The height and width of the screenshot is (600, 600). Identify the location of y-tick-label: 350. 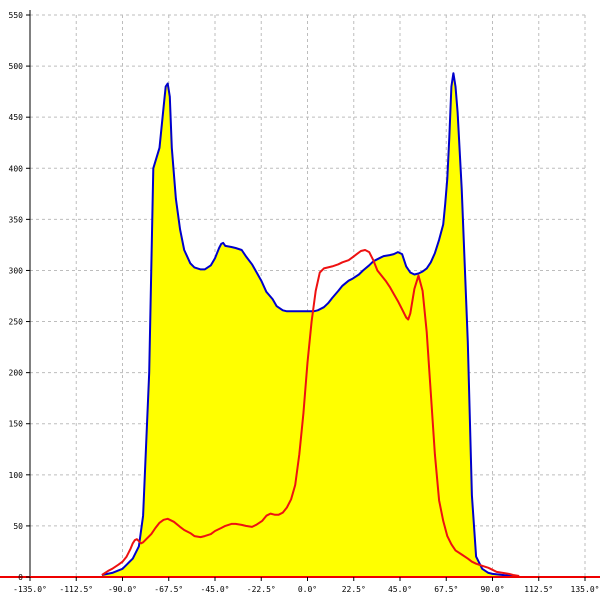
(16, 219).